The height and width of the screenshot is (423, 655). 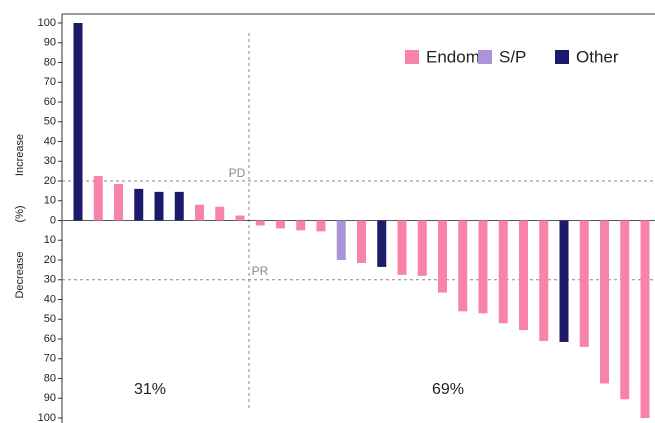 What do you see at coordinates (260, 271) in the screenshot?
I see `reference-label: PR` at bounding box center [260, 271].